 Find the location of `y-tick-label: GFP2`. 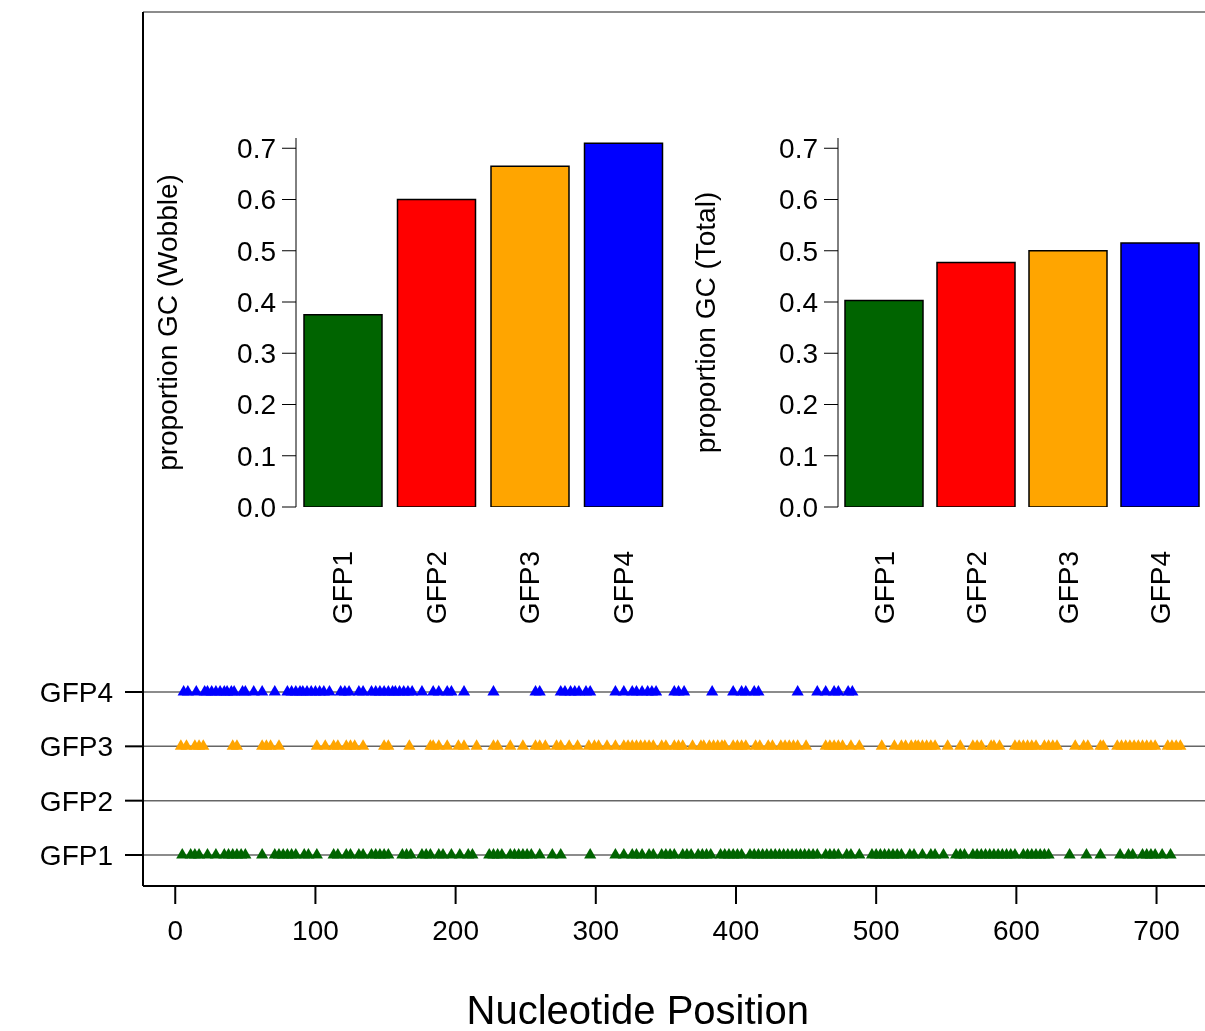

y-tick-label: GFP2 is located at coordinates (76, 801).